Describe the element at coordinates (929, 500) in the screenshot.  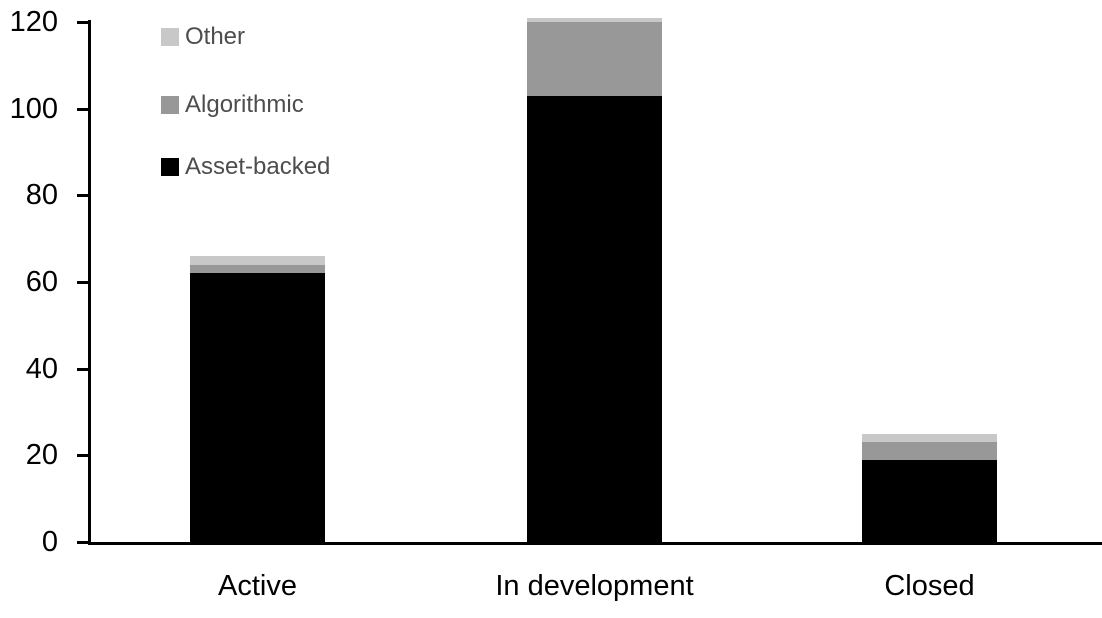
I see `bar-segment-asset-backed-closed` at that location.